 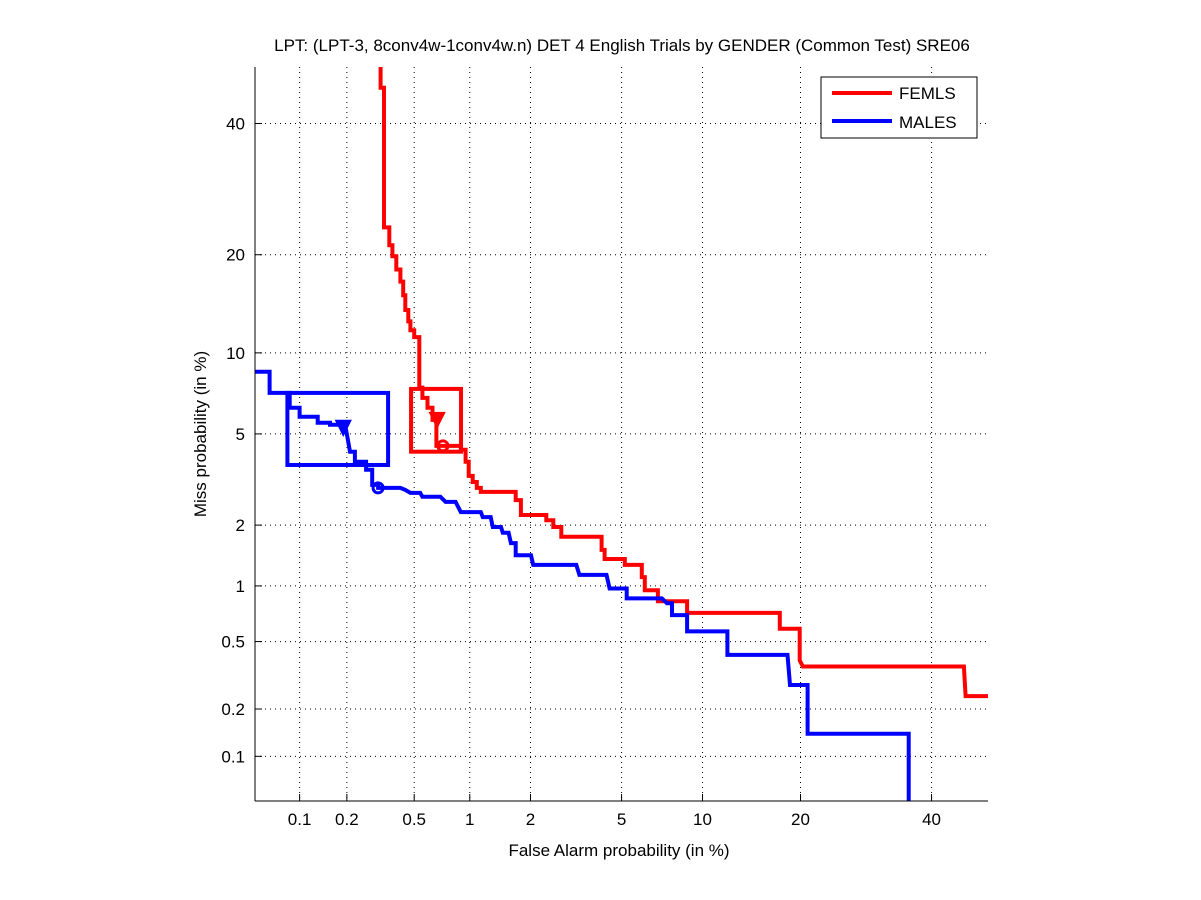 What do you see at coordinates (233, 642) in the screenshot?
I see `y-tick-label: 0.5` at bounding box center [233, 642].